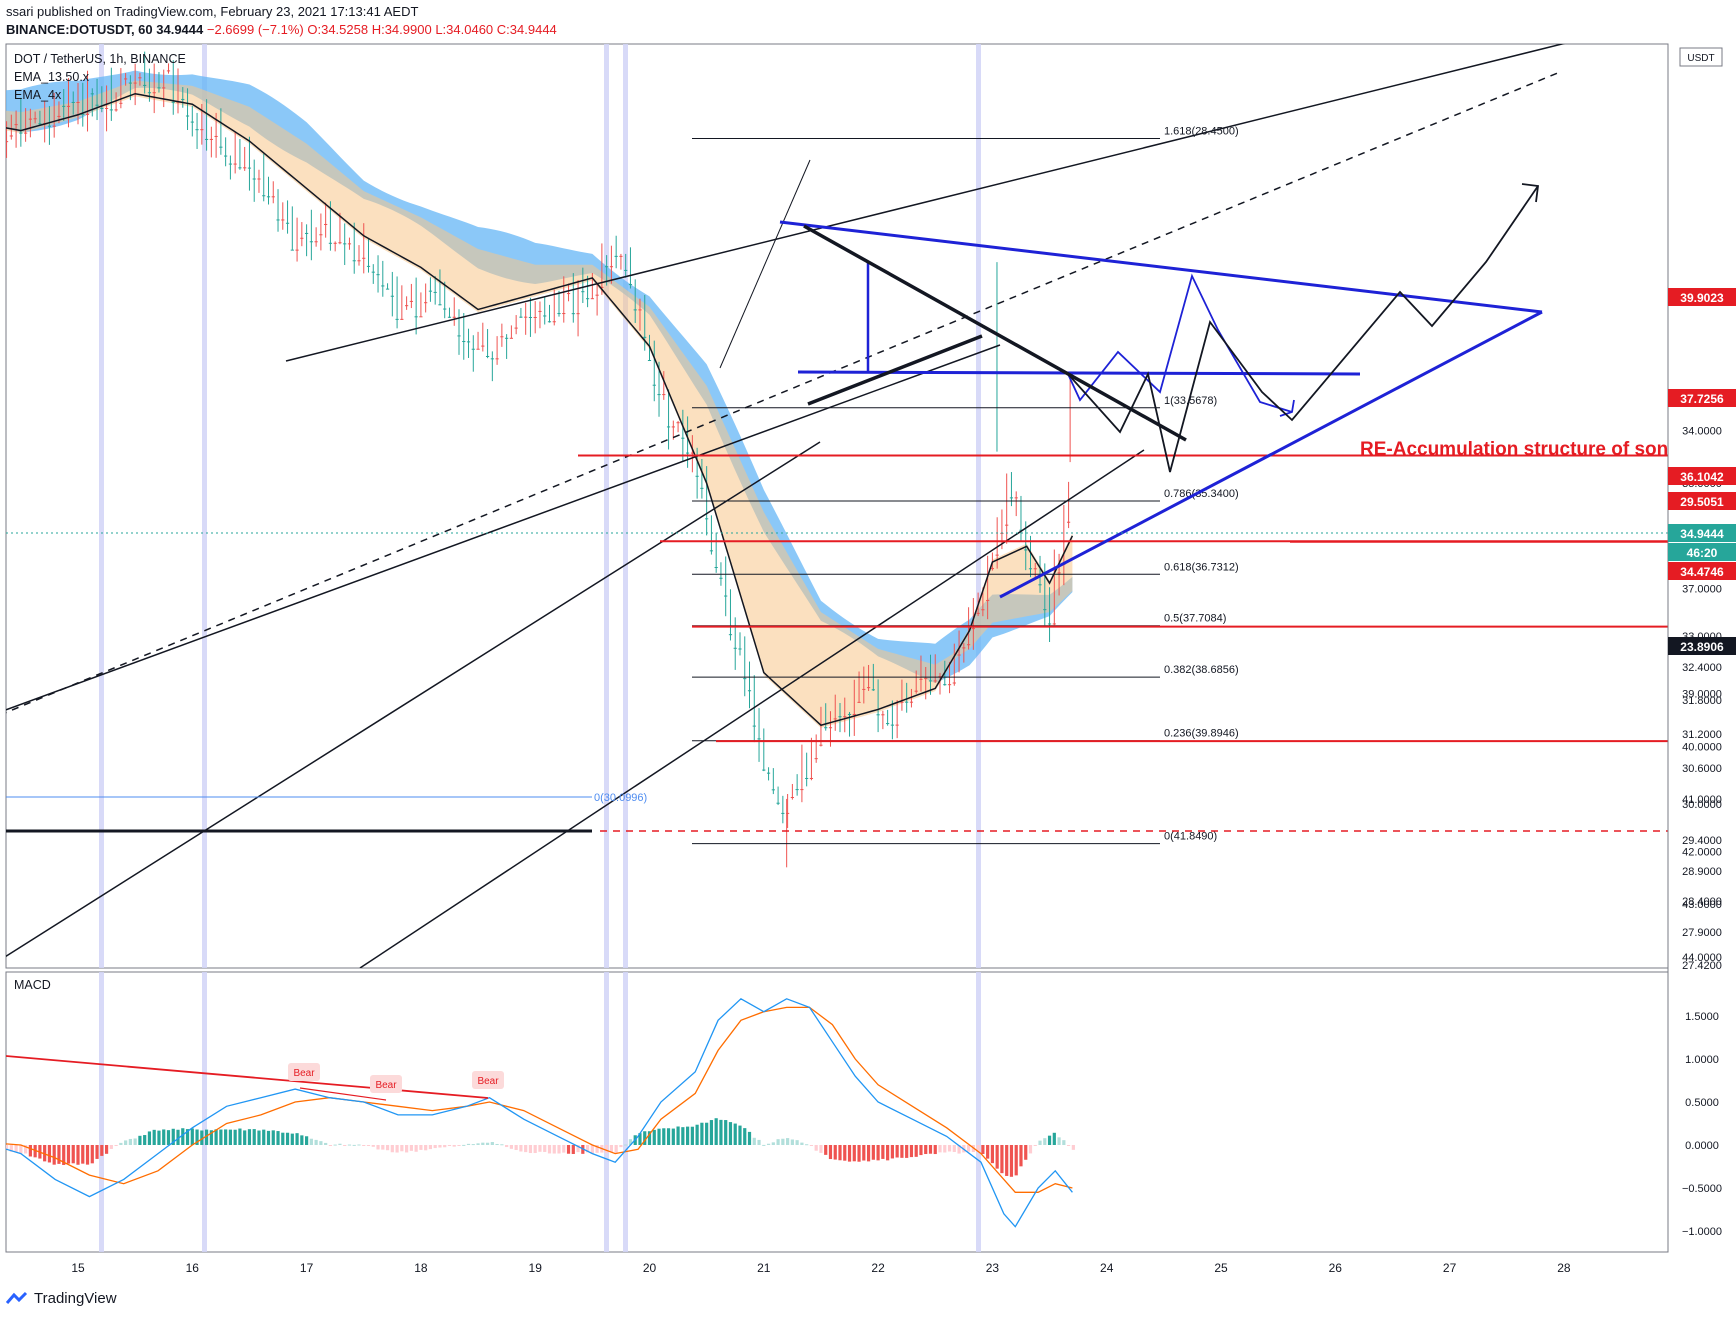 The image size is (1736, 1323). I want to click on time-axis-tick: 26, so click(1336, 1268).